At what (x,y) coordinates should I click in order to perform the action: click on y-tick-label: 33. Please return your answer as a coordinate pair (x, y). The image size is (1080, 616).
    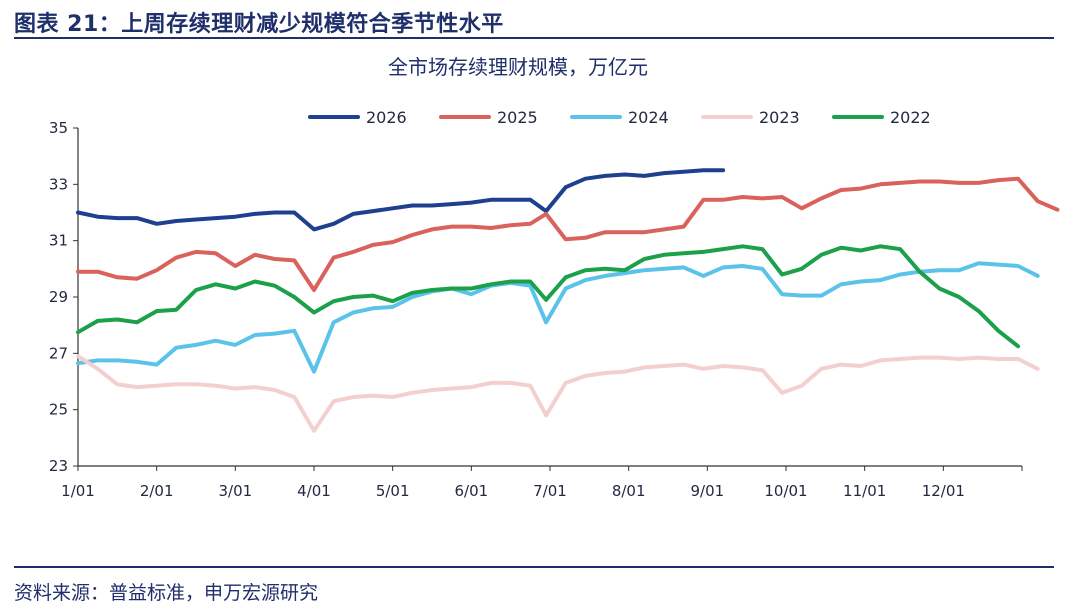
    Looking at the image, I should click on (58, 184).